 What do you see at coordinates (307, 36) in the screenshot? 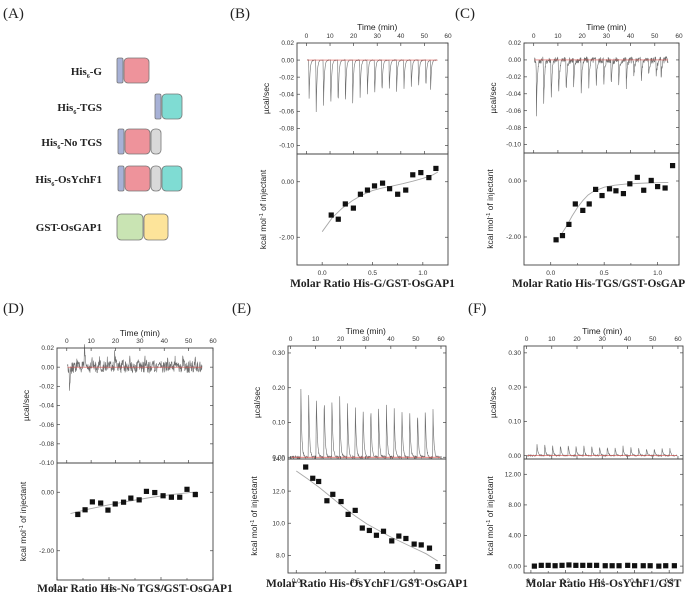
I see `x-tick-label: 0` at bounding box center [307, 36].